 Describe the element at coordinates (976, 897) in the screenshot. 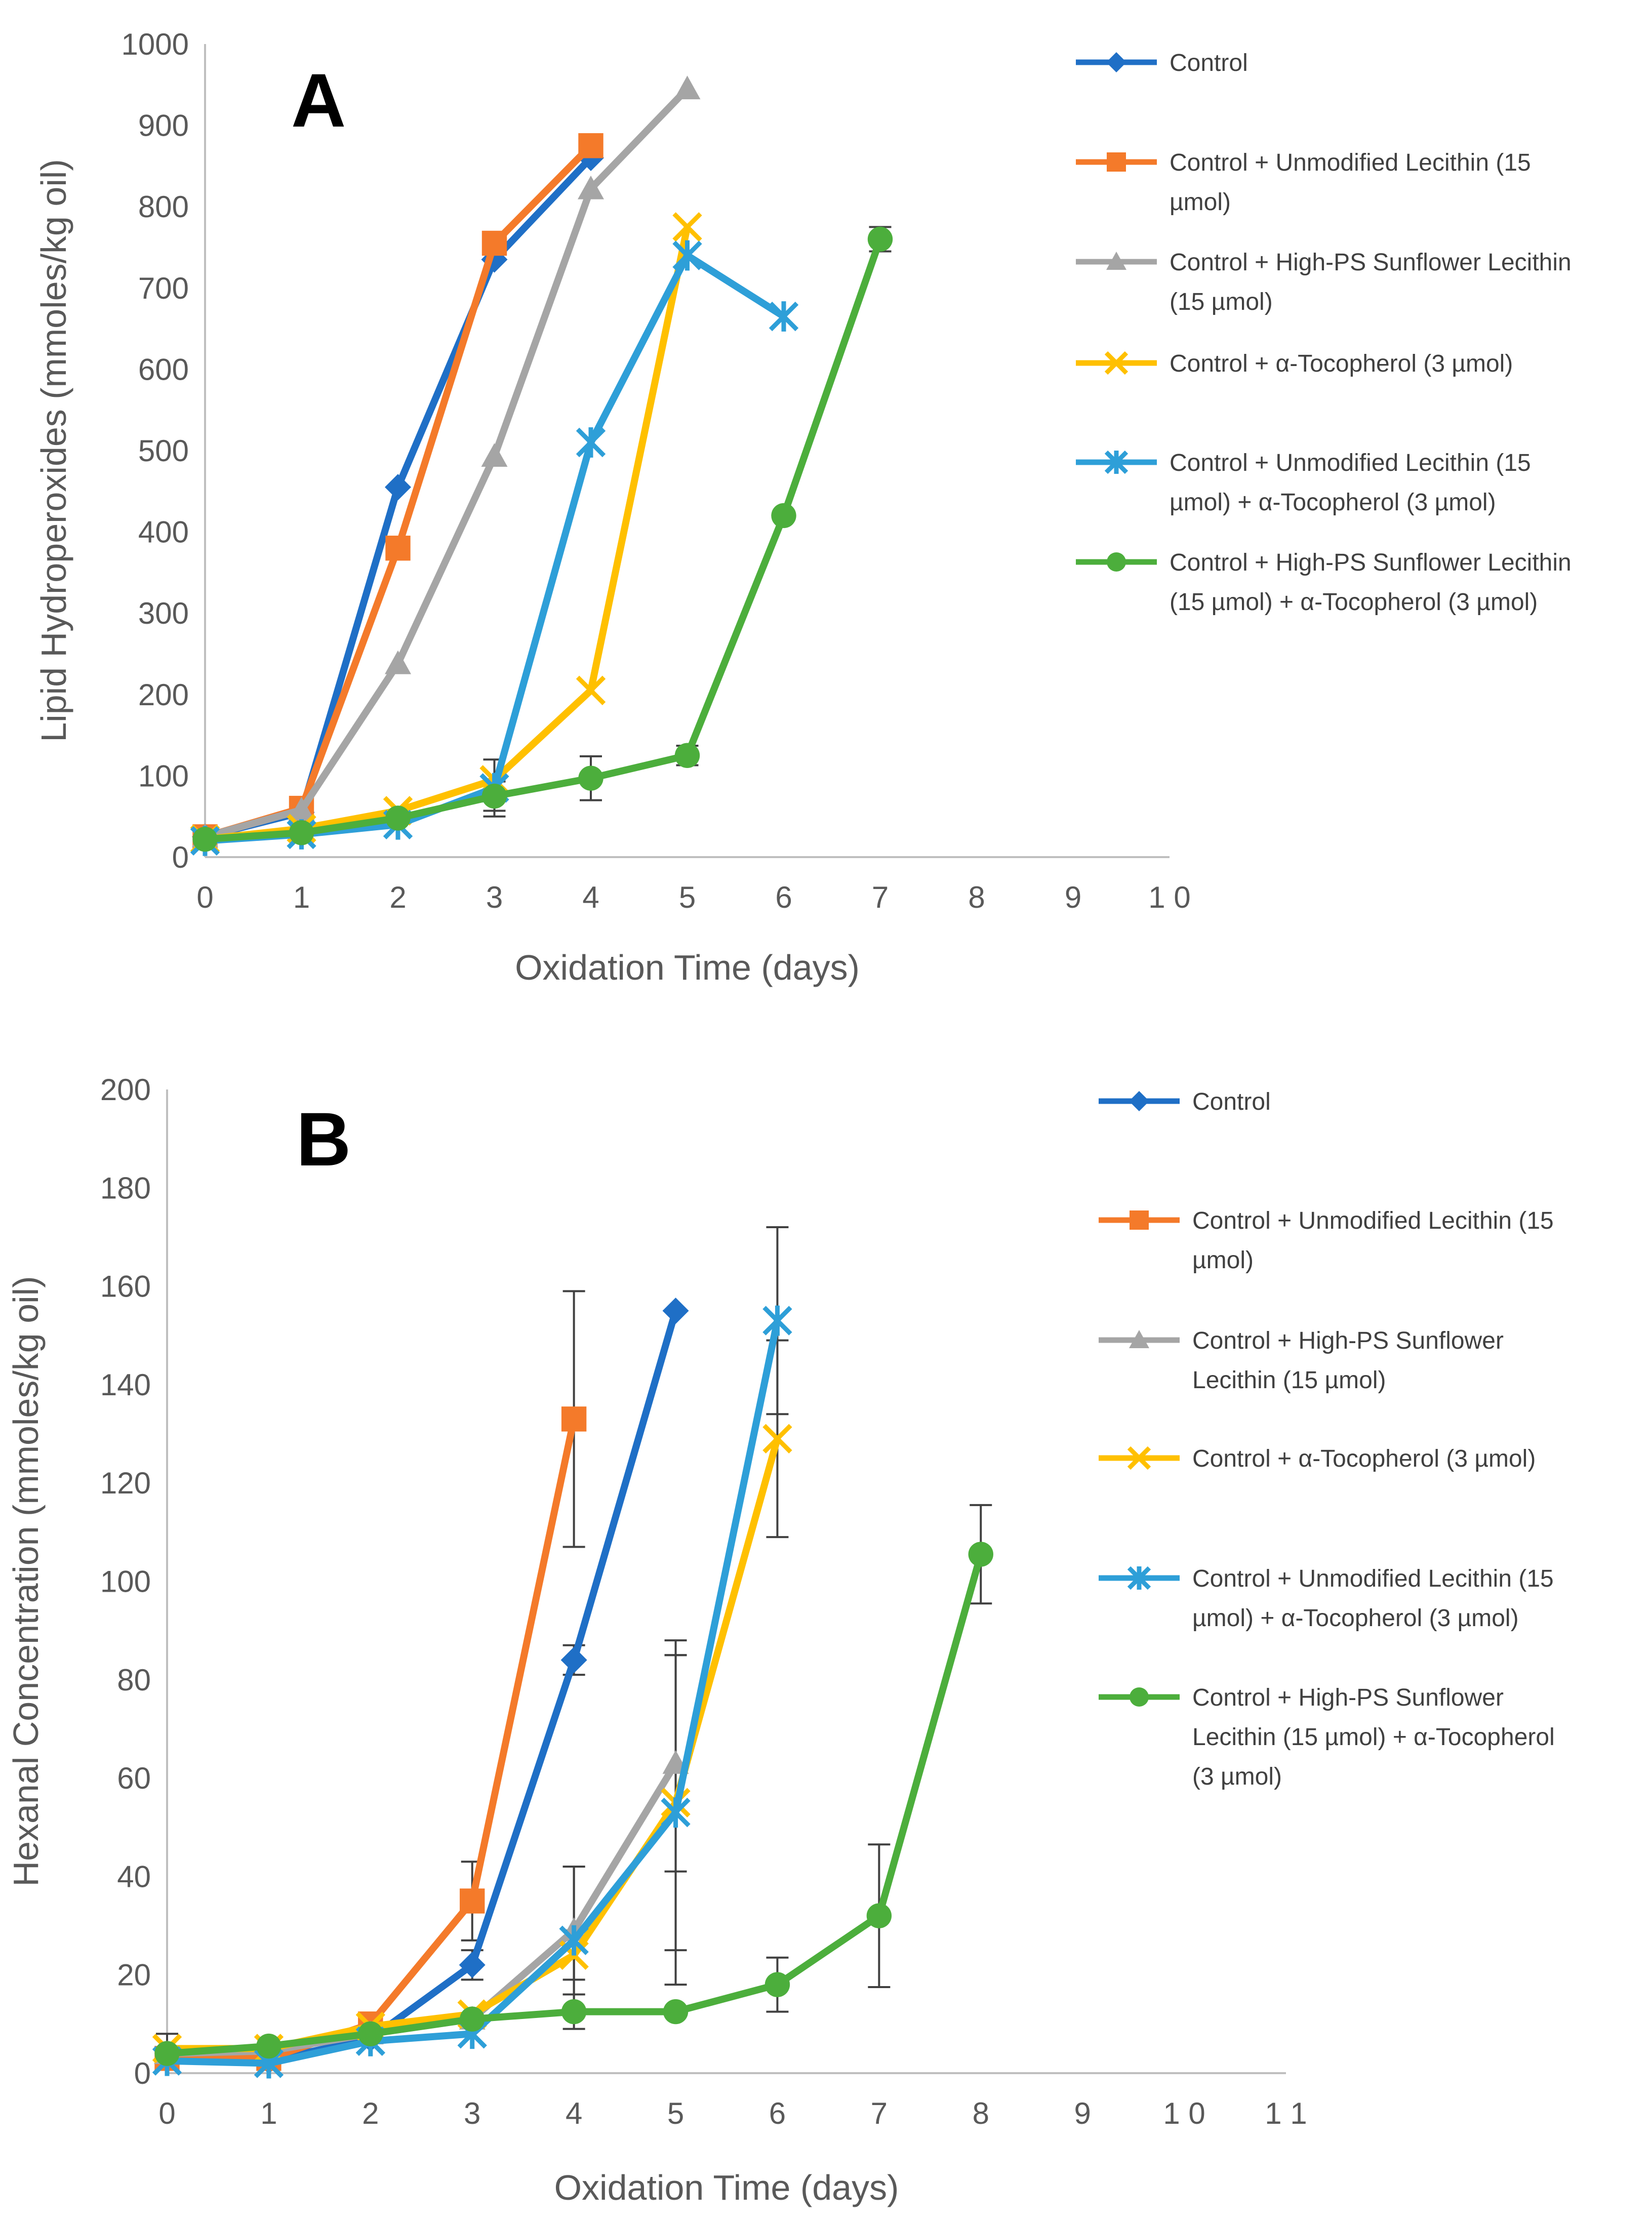

I see `panel-a-x-tick-label: 8` at that location.